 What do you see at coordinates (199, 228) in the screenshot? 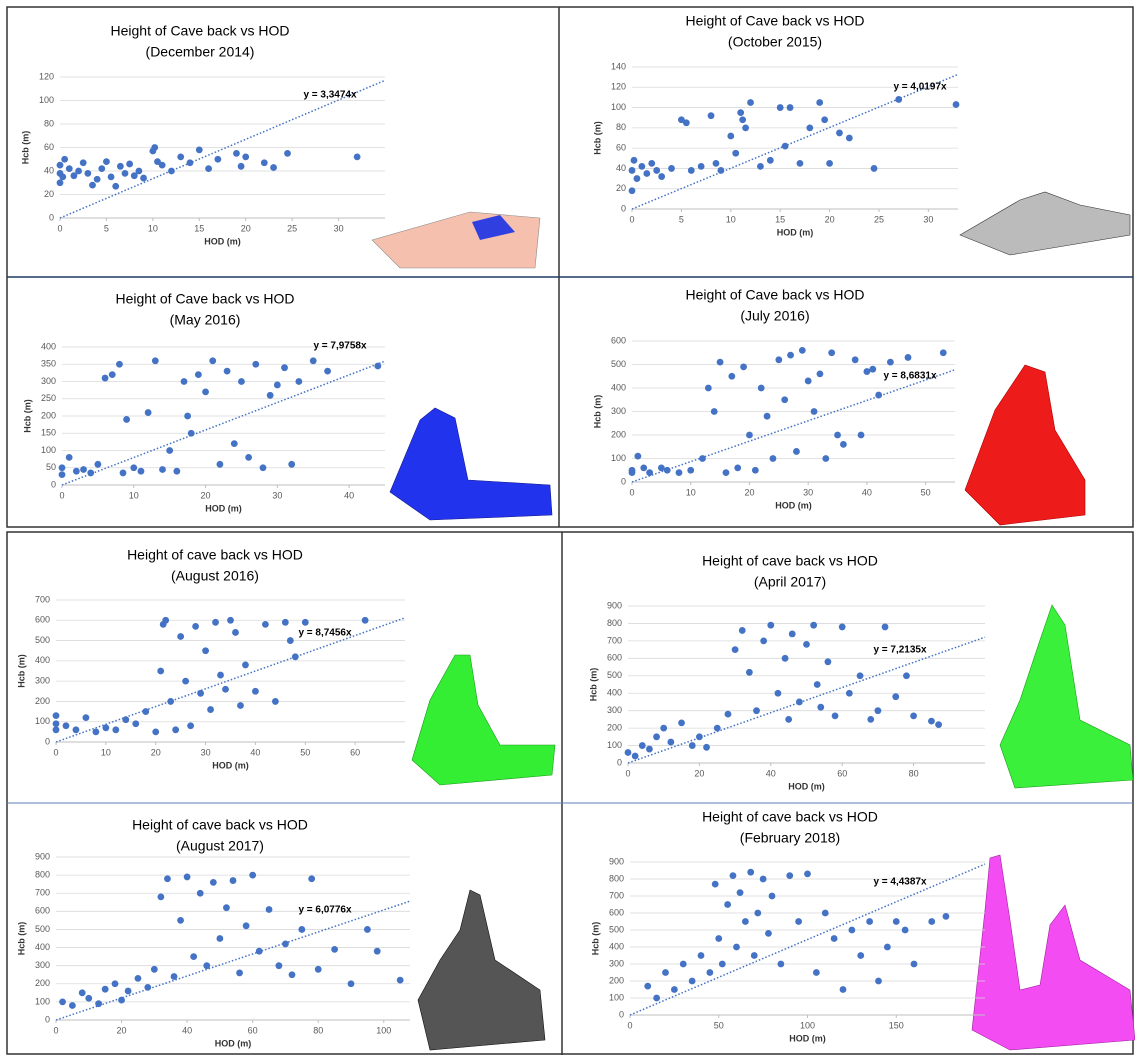
I see `x-tick-label: 15` at bounding box center [199, 228].